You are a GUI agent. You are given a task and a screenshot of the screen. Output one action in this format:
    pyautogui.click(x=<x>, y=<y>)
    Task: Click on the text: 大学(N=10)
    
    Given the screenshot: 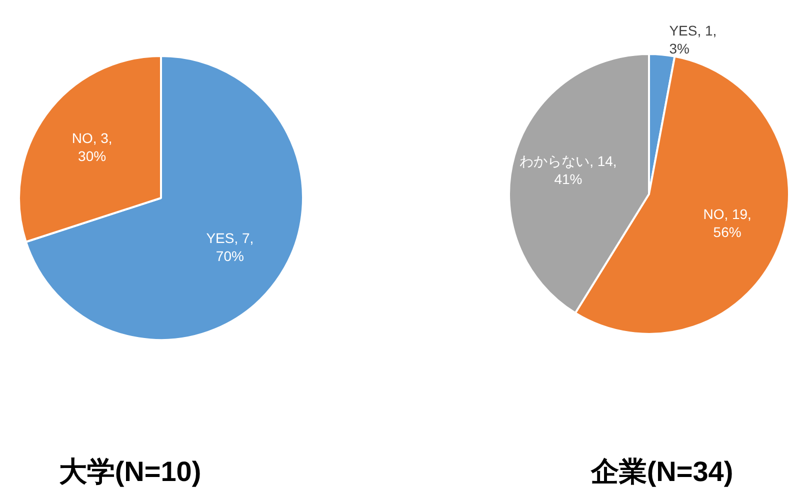 What is the action you would take?
    pyautogui.click(x=130, y=471)
    